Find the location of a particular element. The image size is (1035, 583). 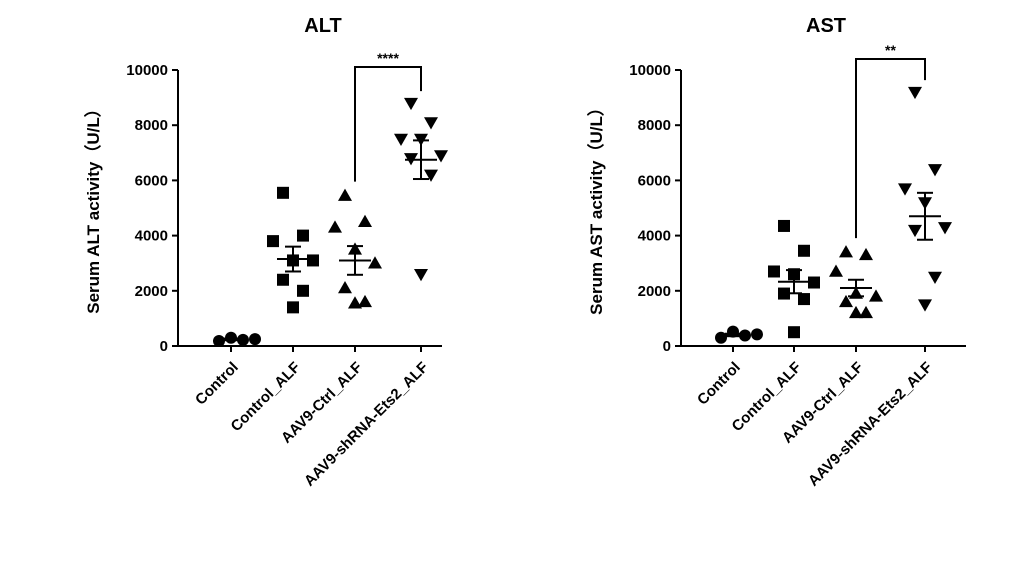

ast-axes is located at coordinates (823, 208).